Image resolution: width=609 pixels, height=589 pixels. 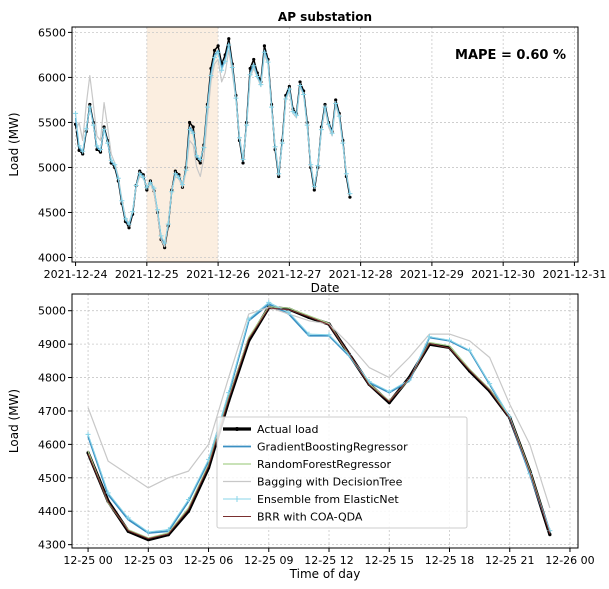 I want to click on x-tick-label: 2021-12-29, so click(x=432, y=274).